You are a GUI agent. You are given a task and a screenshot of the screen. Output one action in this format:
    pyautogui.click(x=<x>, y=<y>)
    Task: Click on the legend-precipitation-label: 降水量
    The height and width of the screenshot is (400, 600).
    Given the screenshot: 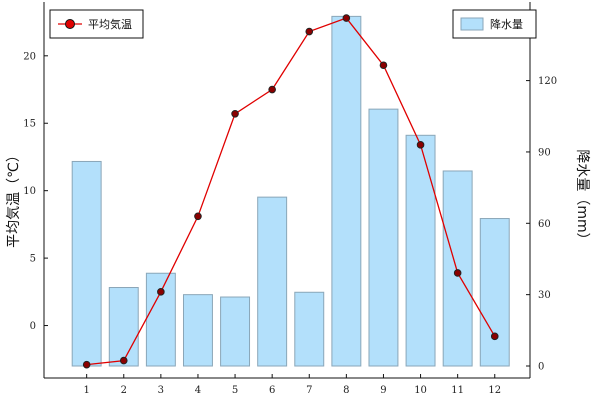 What is the action you would take?
    pyautogui.click(x=506, y=24)
    